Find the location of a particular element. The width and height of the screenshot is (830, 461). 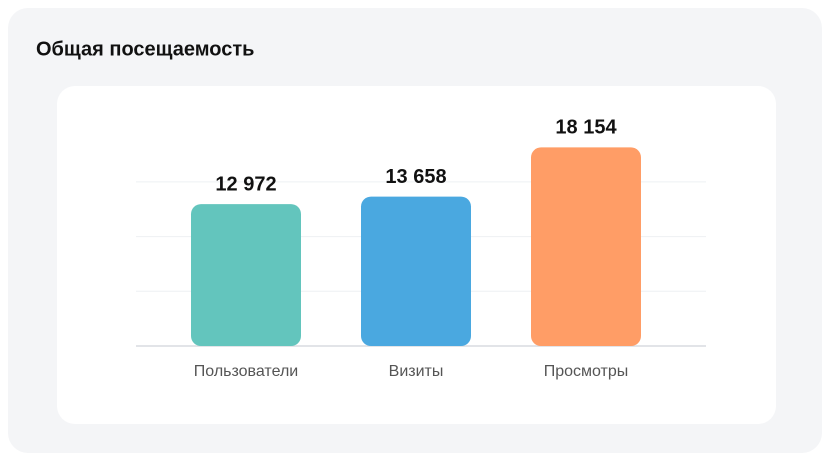

x-tick-label: Просмотры is located at coordinates (586, 371).